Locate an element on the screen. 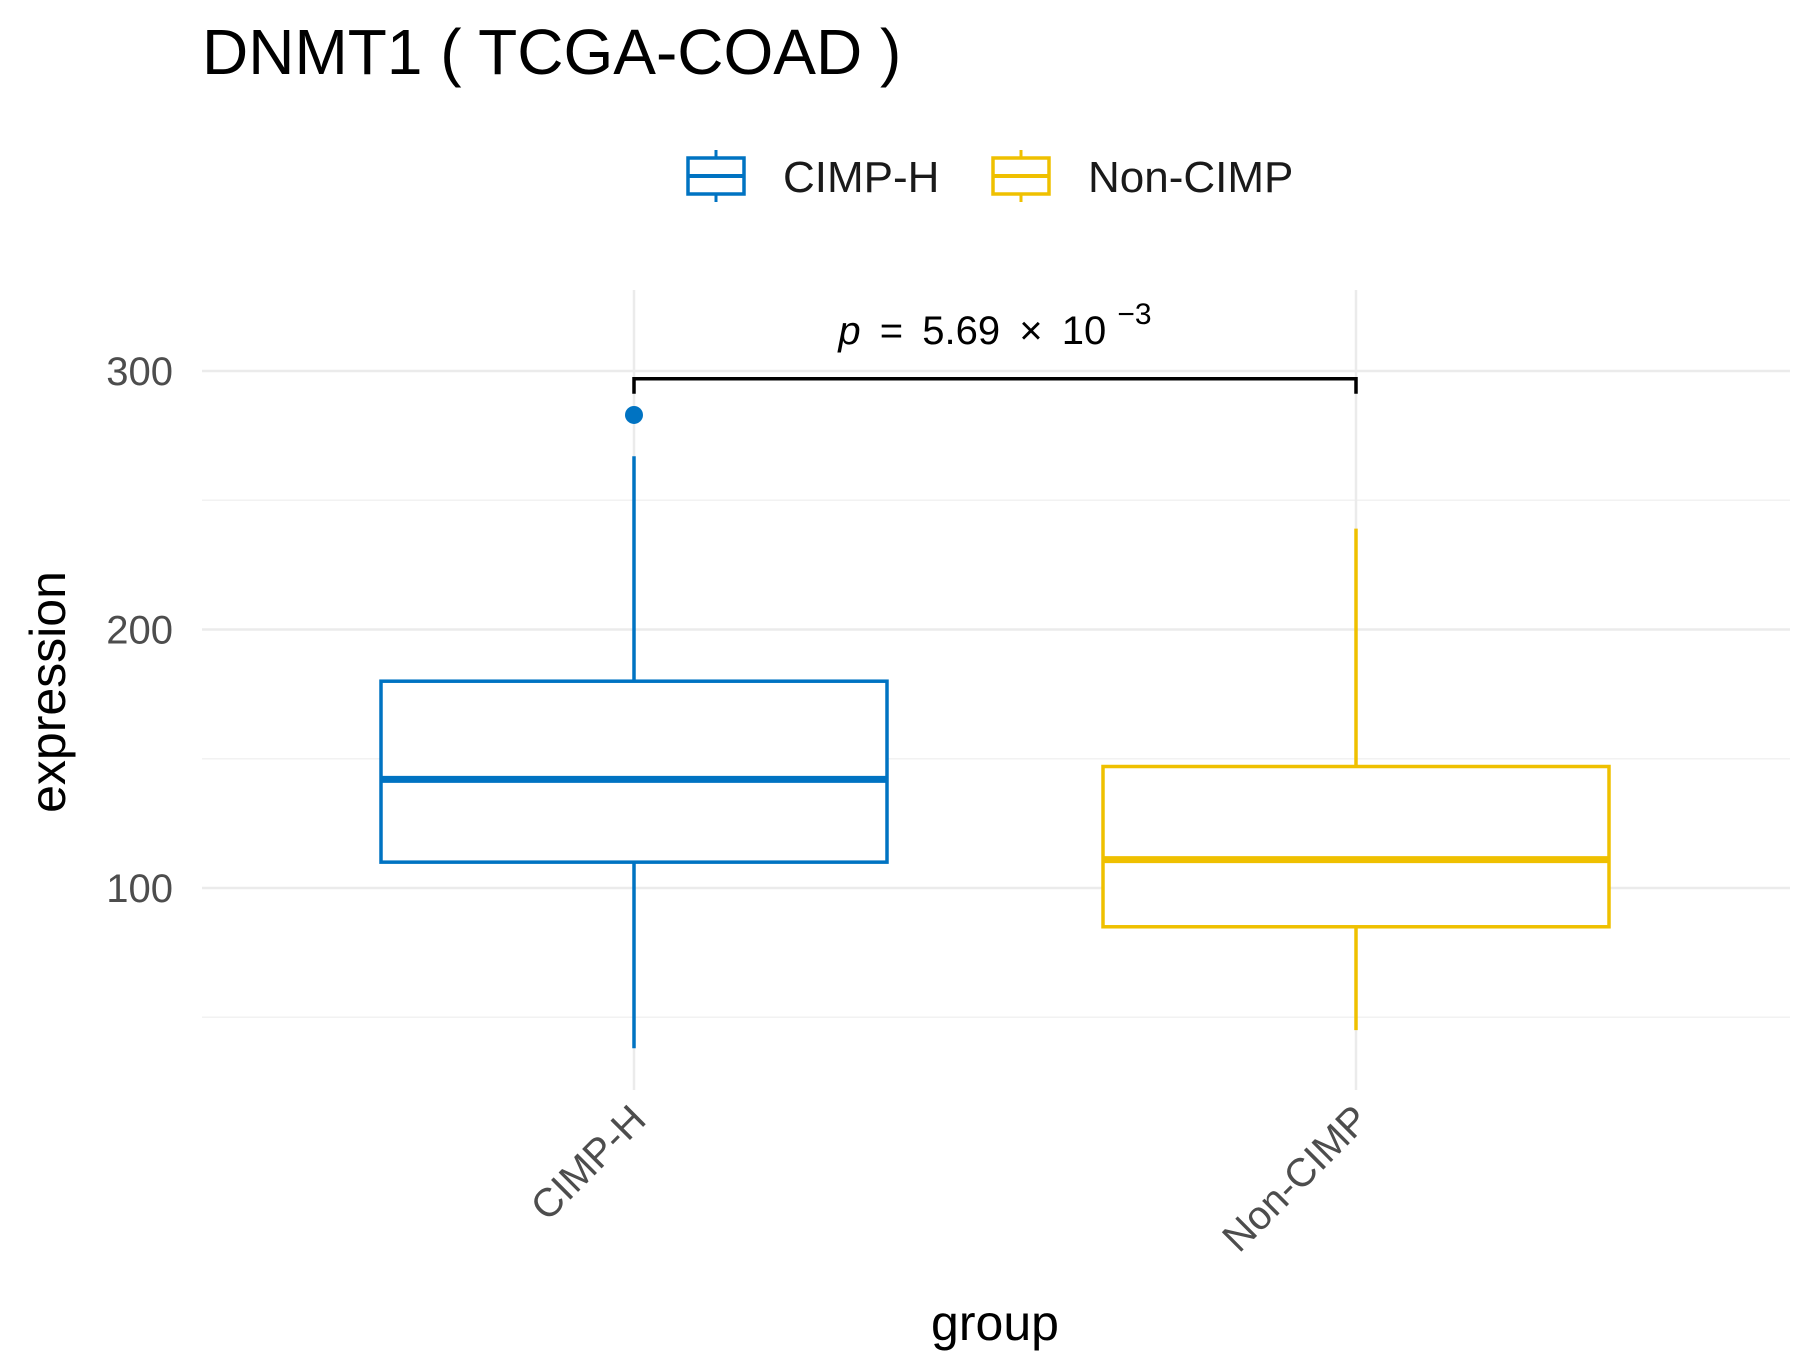 Image resolution: width=1811 pixels, height=1370 pixels. y-tick-labels: 100 200 300 is located at coordinates (139, 630).